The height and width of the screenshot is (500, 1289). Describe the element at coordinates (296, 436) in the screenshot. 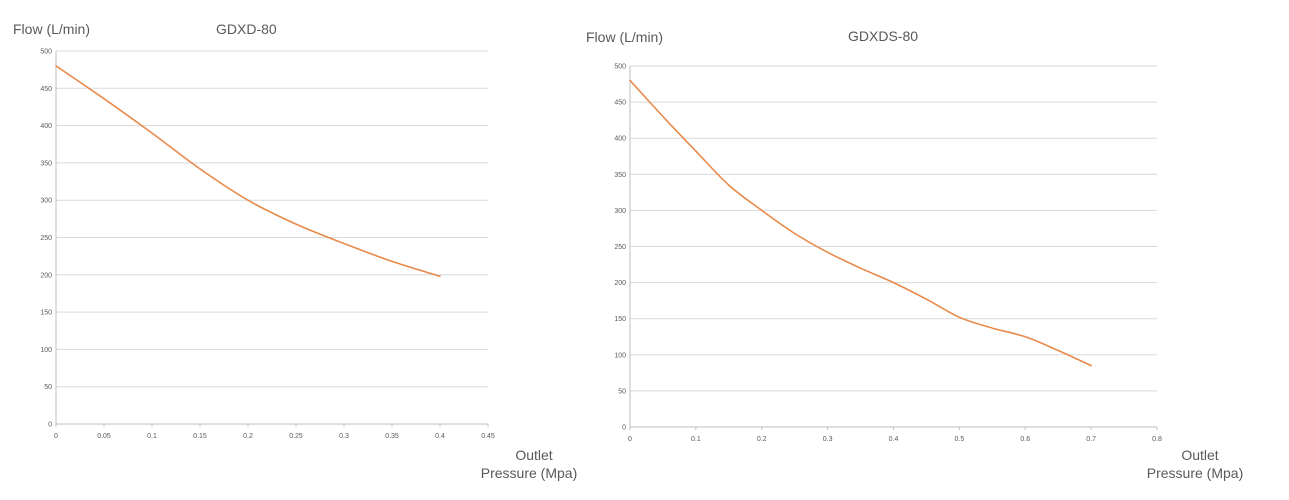

I see `x-tick-label: 0.25` at that location.